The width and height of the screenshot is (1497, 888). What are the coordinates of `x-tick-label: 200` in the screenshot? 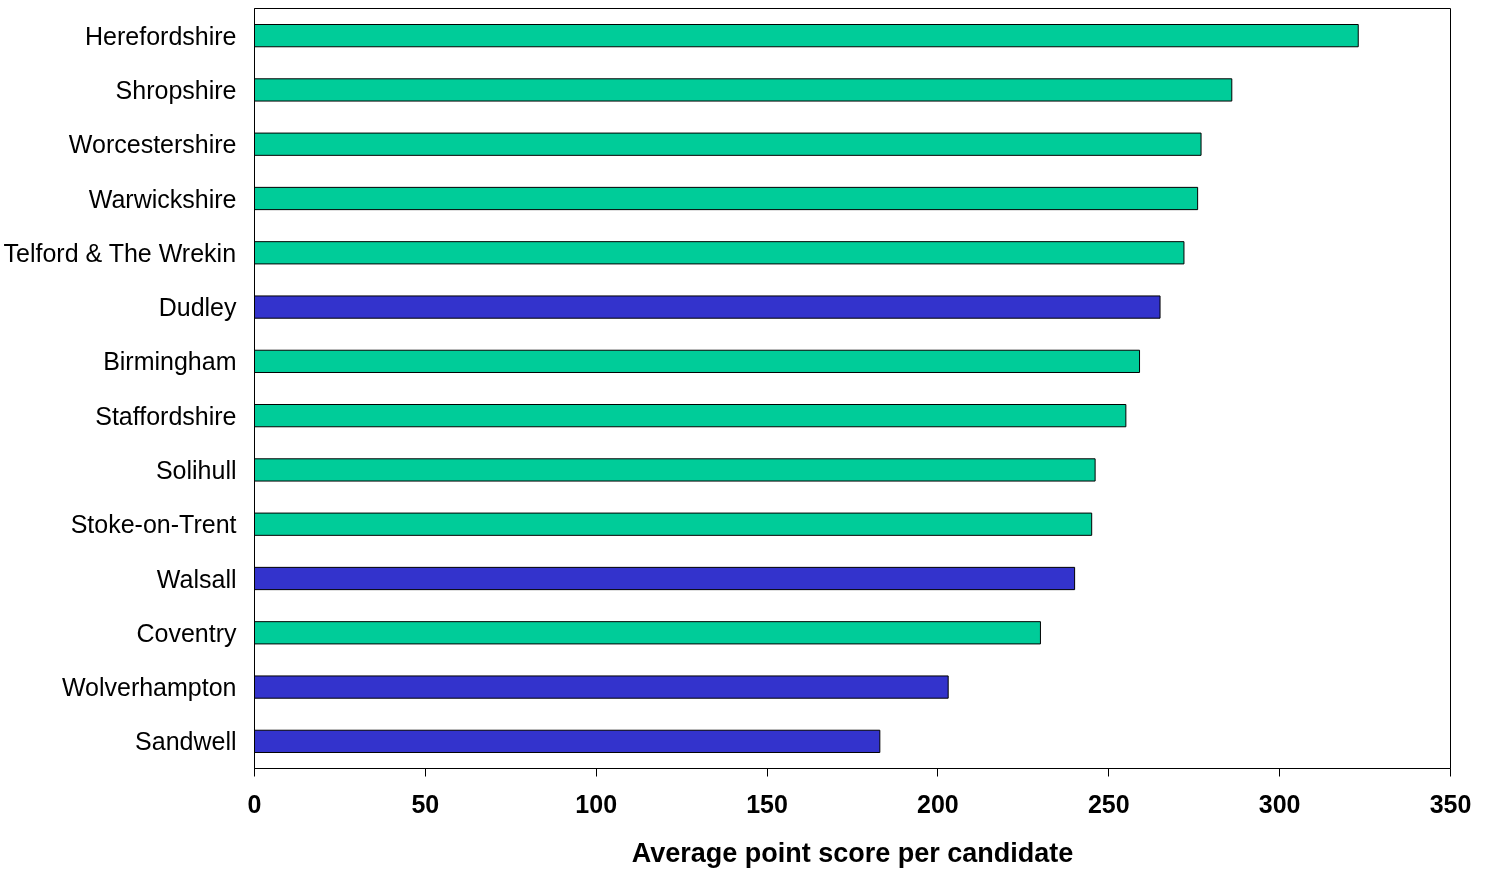 It's located at (938, 803).